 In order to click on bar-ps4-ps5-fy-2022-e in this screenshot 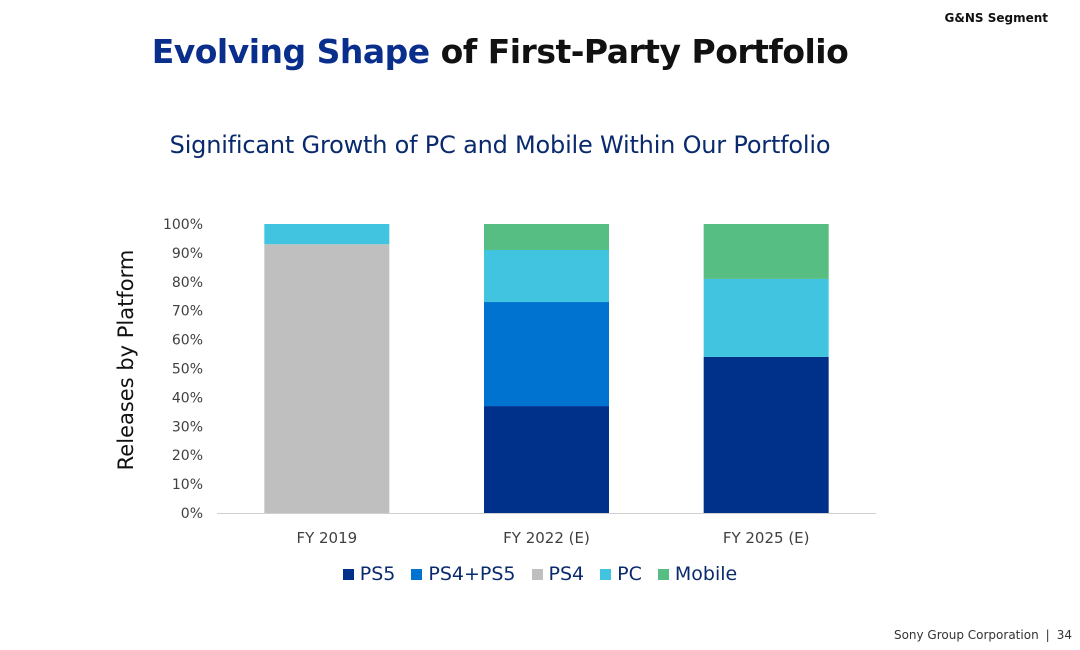, I will do `click(546, 354)`.